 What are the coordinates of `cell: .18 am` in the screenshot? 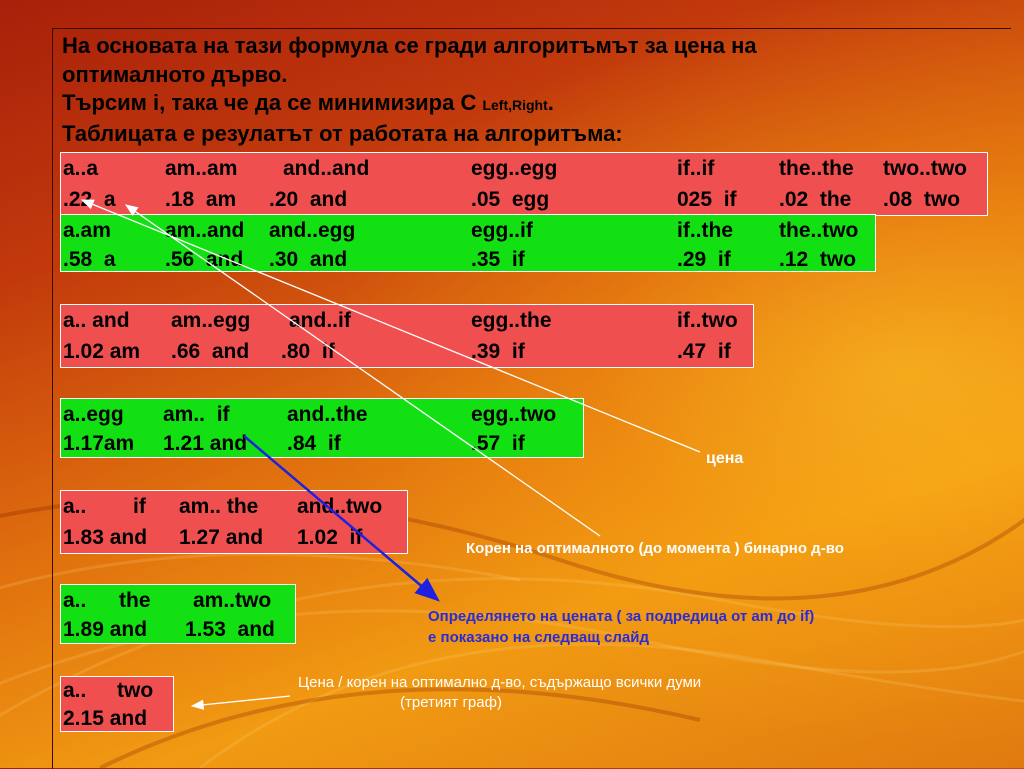 It's located at (201, 199).